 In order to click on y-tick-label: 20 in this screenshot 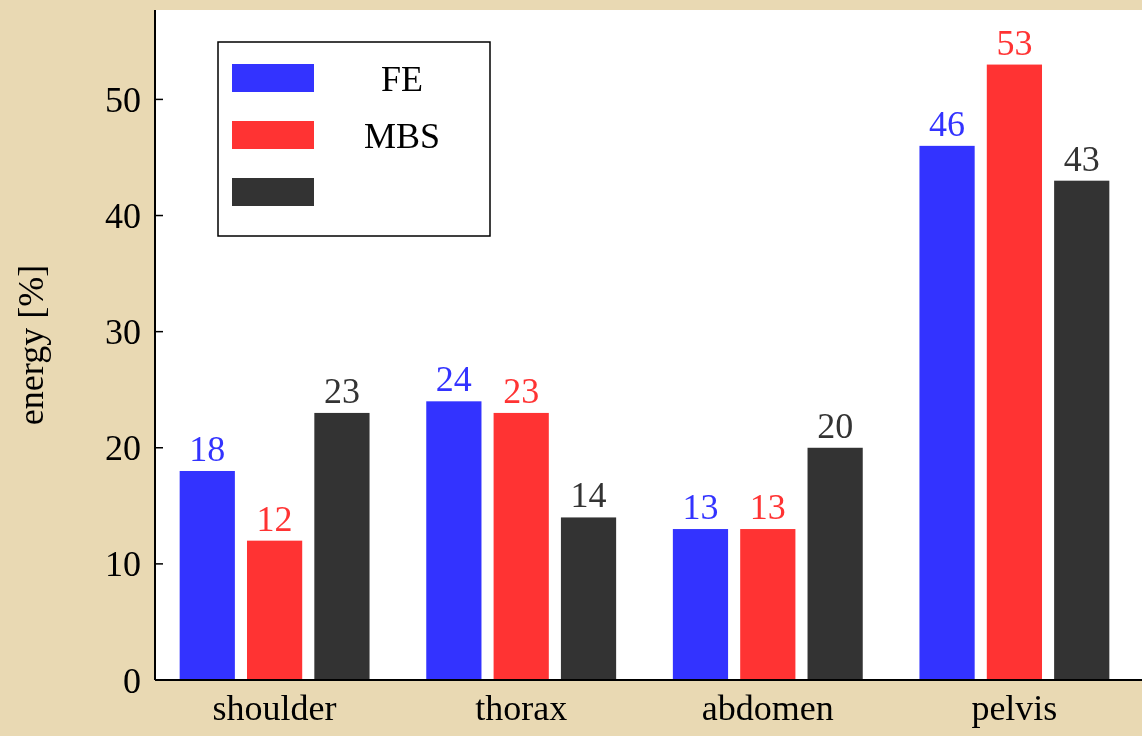, I will do `click(123, 448)`.